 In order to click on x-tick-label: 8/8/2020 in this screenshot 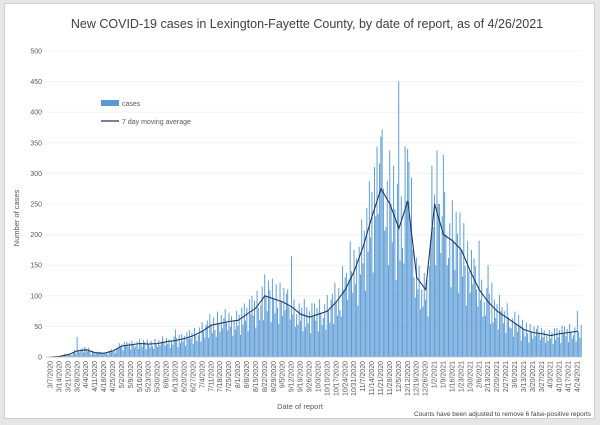, I will do `click(247, 374)`.